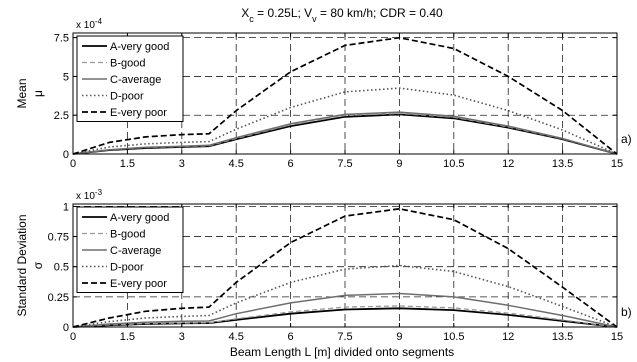 The width and height of the screenshot is (637, 362). I want to click on y-axis-symbol: σ, so click(38, 265).